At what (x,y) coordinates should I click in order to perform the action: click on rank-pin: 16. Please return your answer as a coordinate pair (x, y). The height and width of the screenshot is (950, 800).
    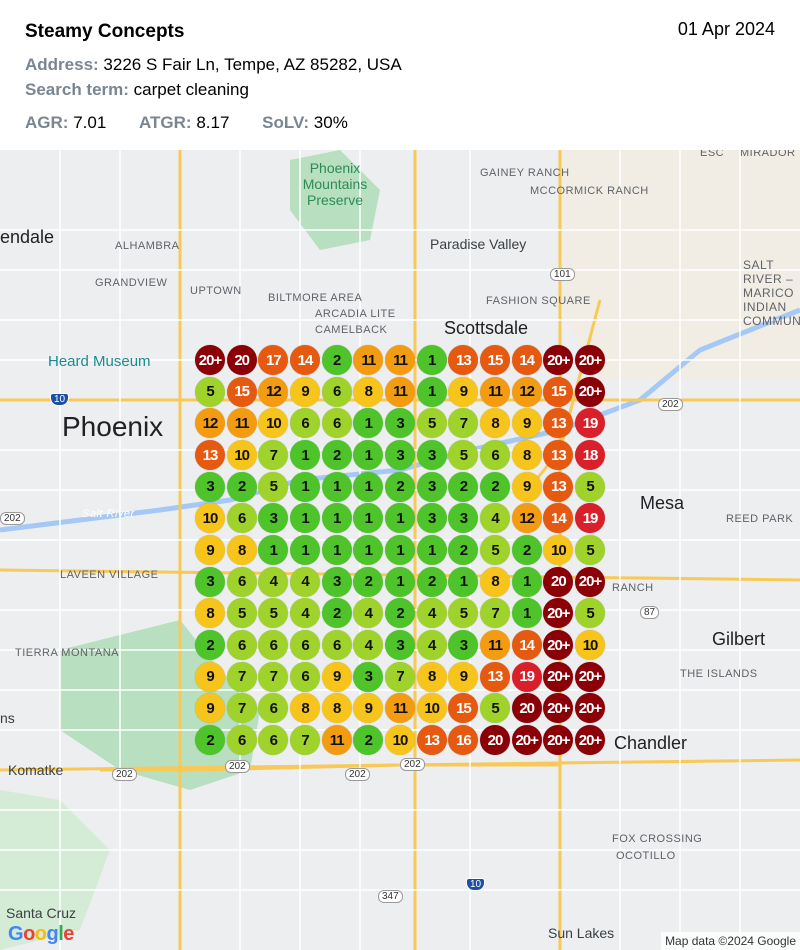
    Looking at the image, I should click on (463, 740).